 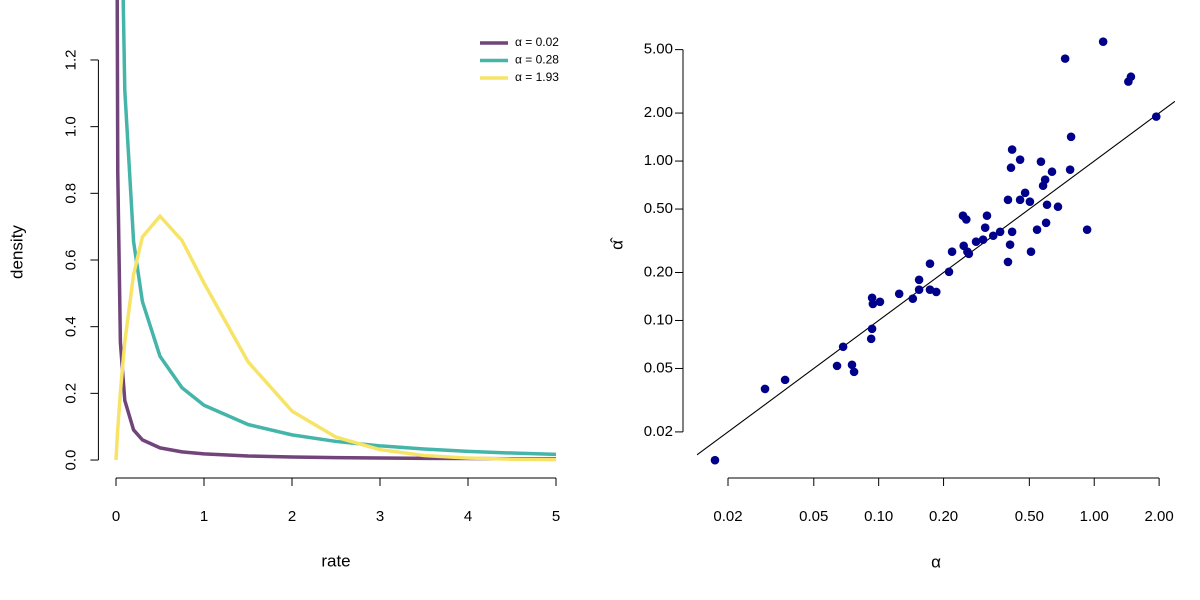 I want to click on y-tick-label: 5.00, so click(x=658, y=49).